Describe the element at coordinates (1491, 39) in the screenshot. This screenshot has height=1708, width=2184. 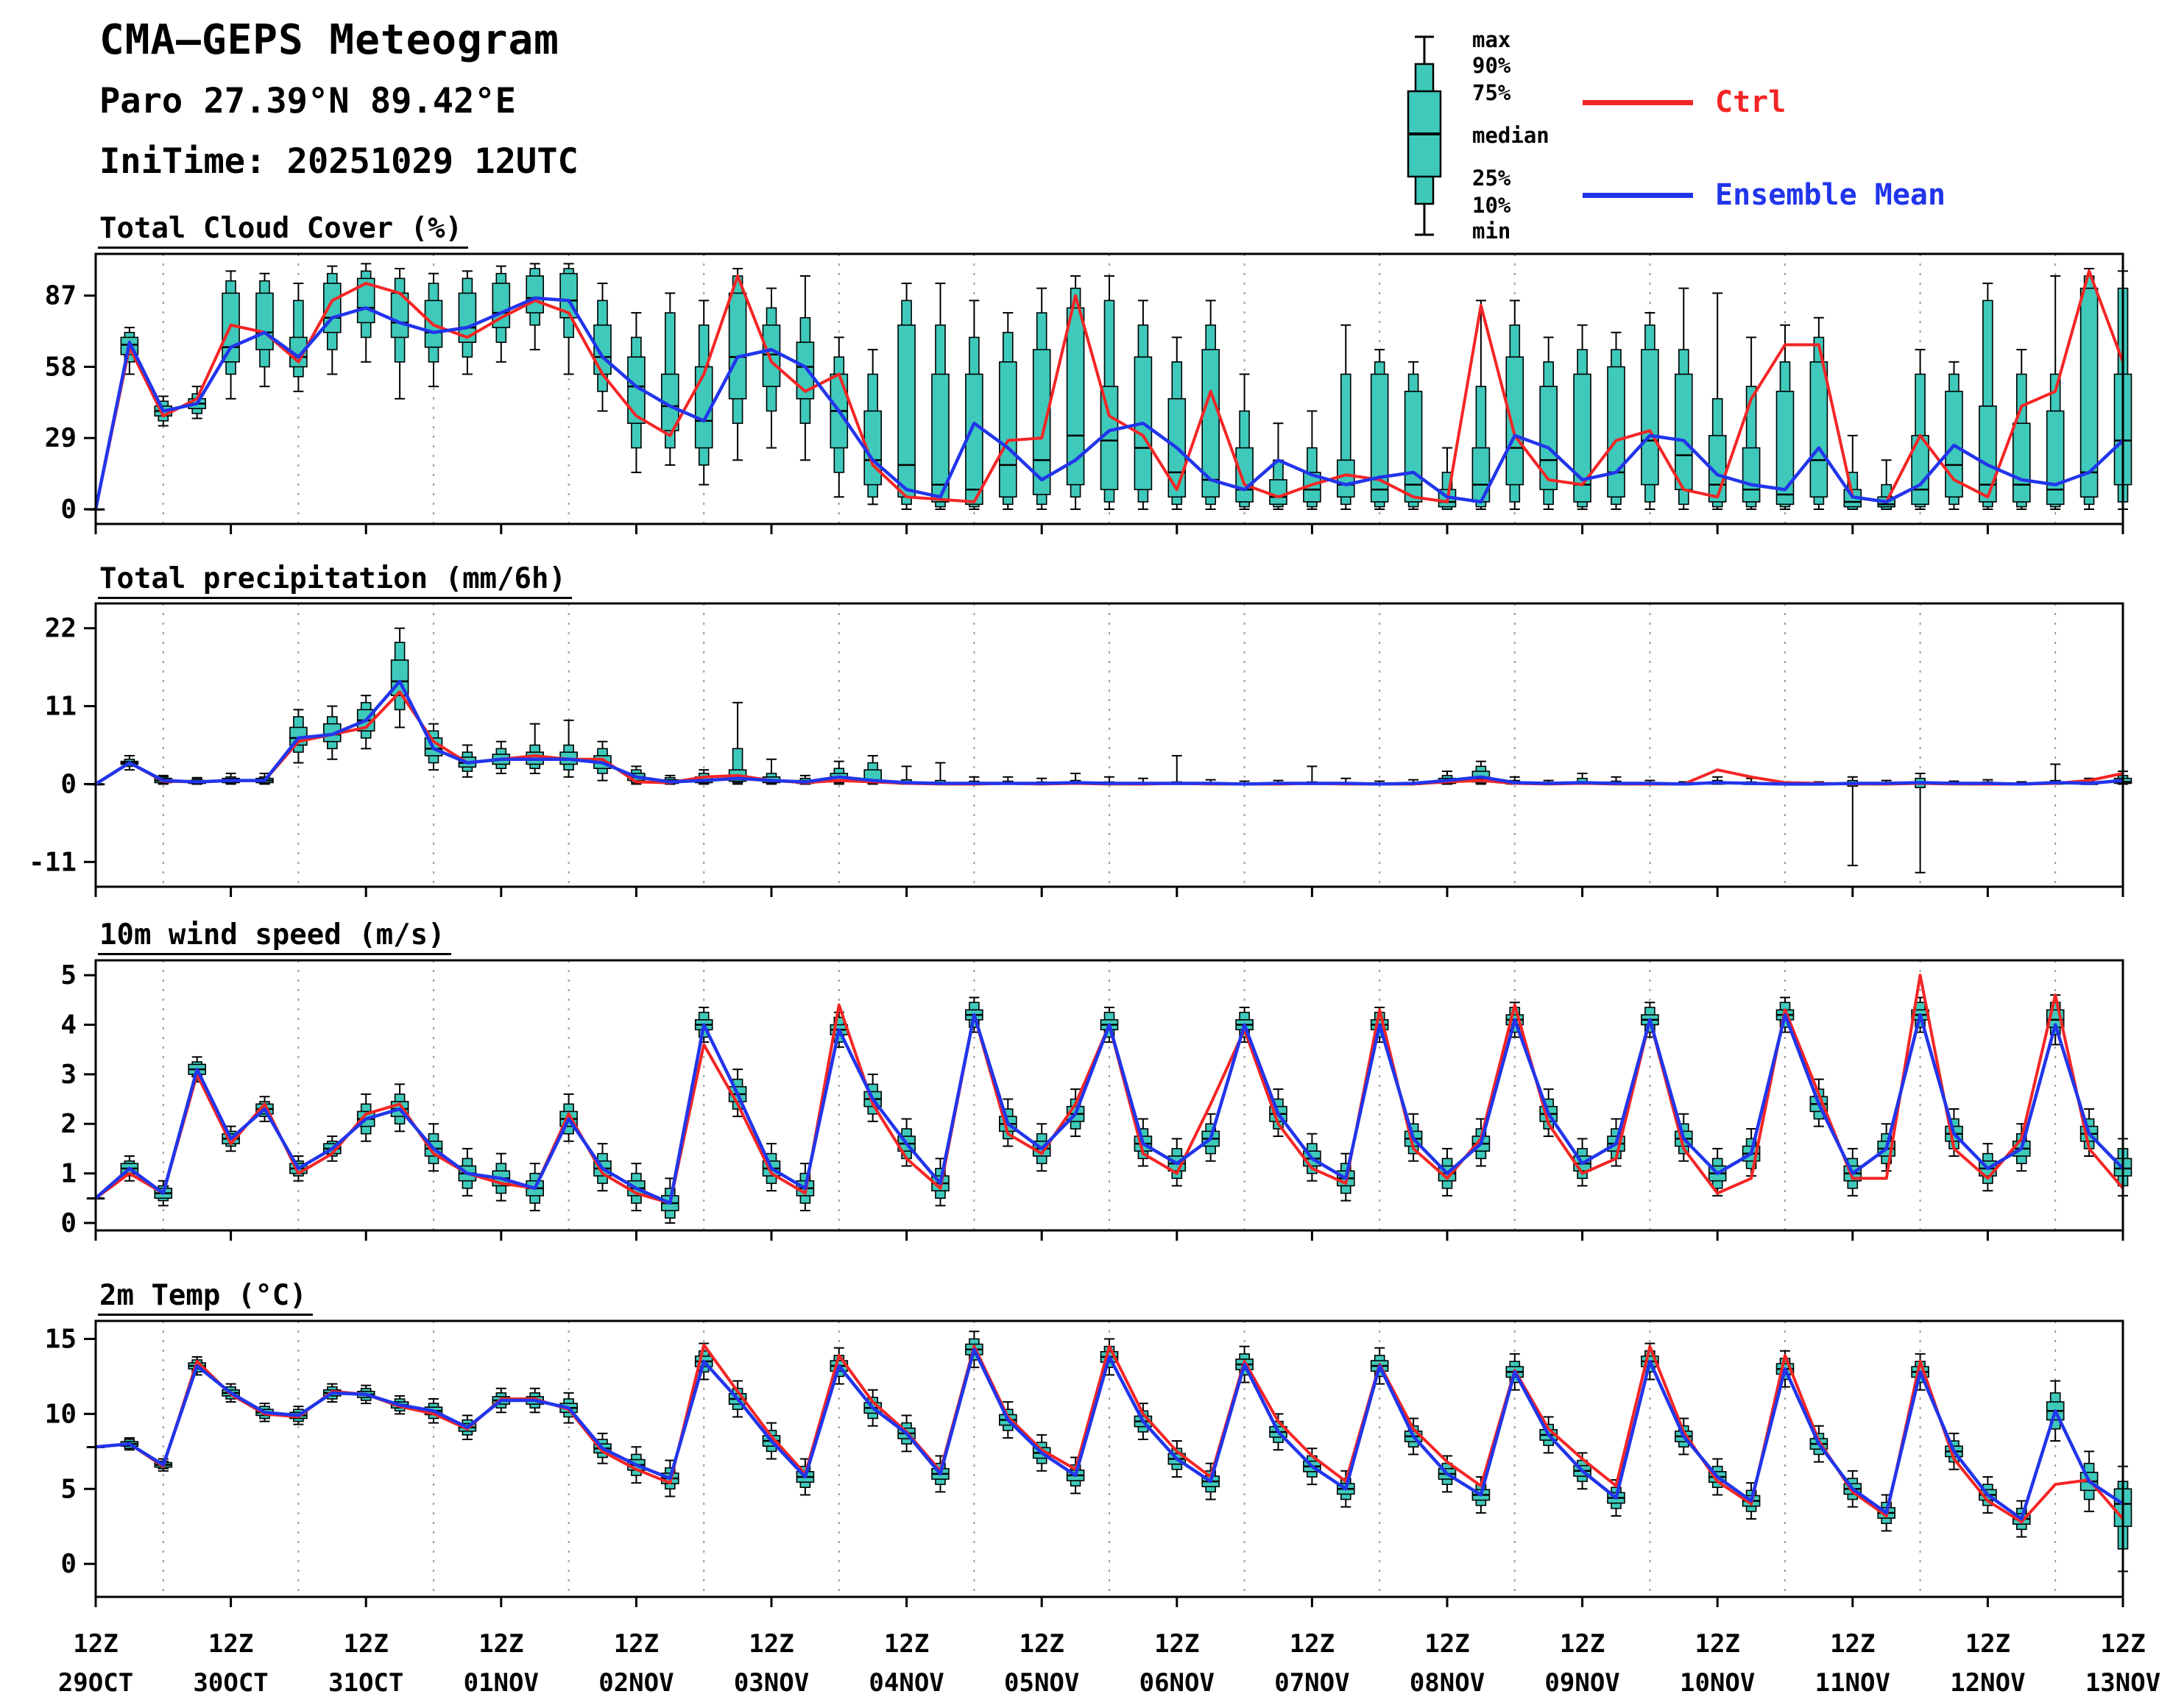
I see `legend-max-label: max` at that location.